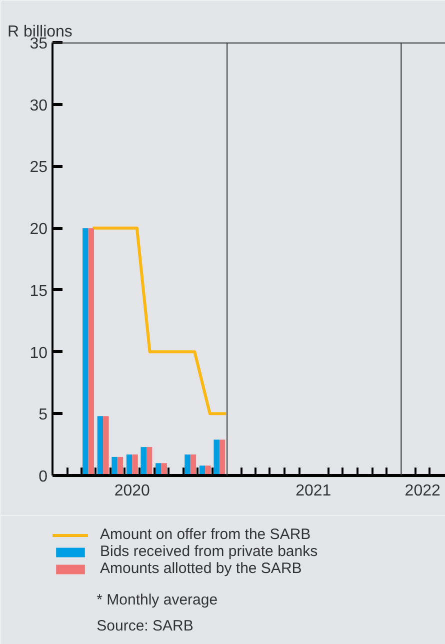  I want to click on y-tick-label: 0, so click(43, 477).